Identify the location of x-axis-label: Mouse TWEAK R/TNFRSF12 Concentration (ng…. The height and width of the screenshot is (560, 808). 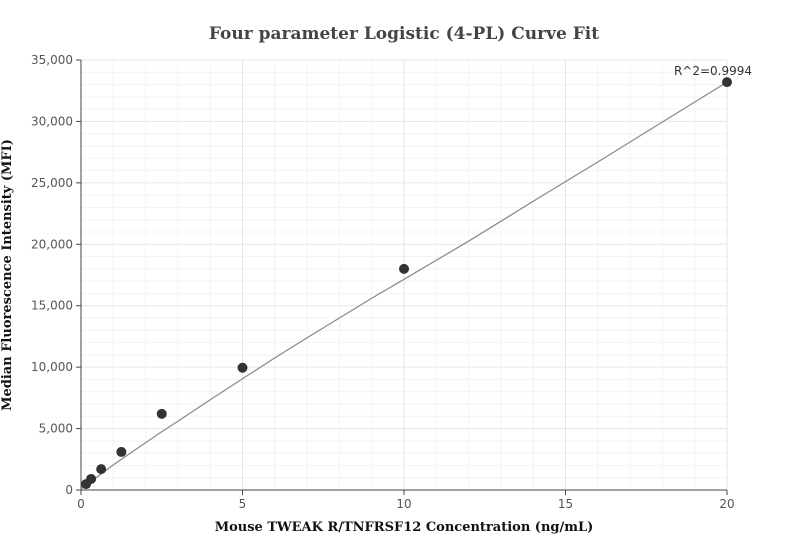
(404, 527).